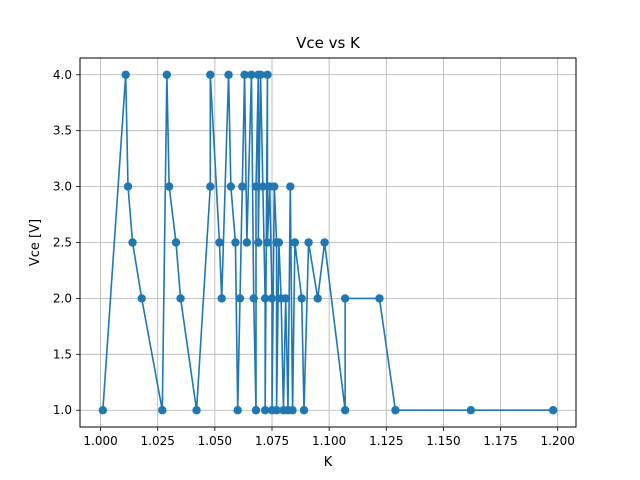 The image size is (640, 480). I want to click on y-tick-label: 4.0, so click(62, 75).